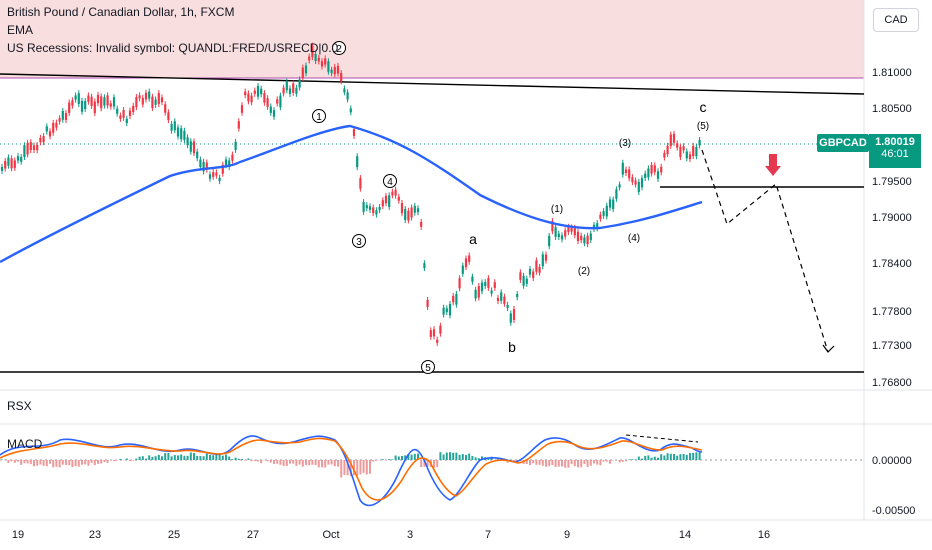  I want to click on wave-label: a, so click(473, 239).